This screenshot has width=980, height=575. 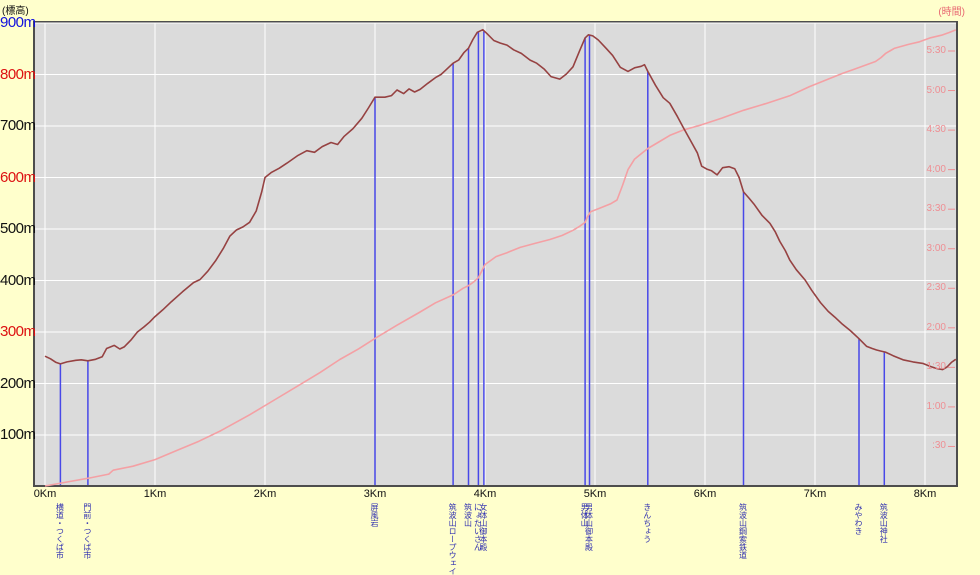 What do you see at coordinates (936, 130) in the screenshot?
I see `time-tick-label: 4:30` at bounding box center [936, 130].